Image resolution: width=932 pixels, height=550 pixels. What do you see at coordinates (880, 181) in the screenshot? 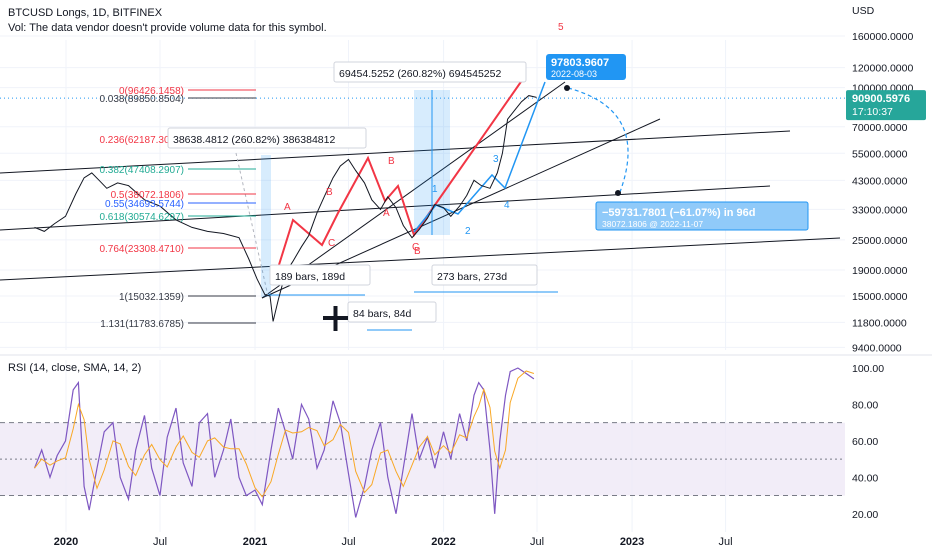
I see `price-tick-label: 43000.0000` at bounding box center [880, 181].